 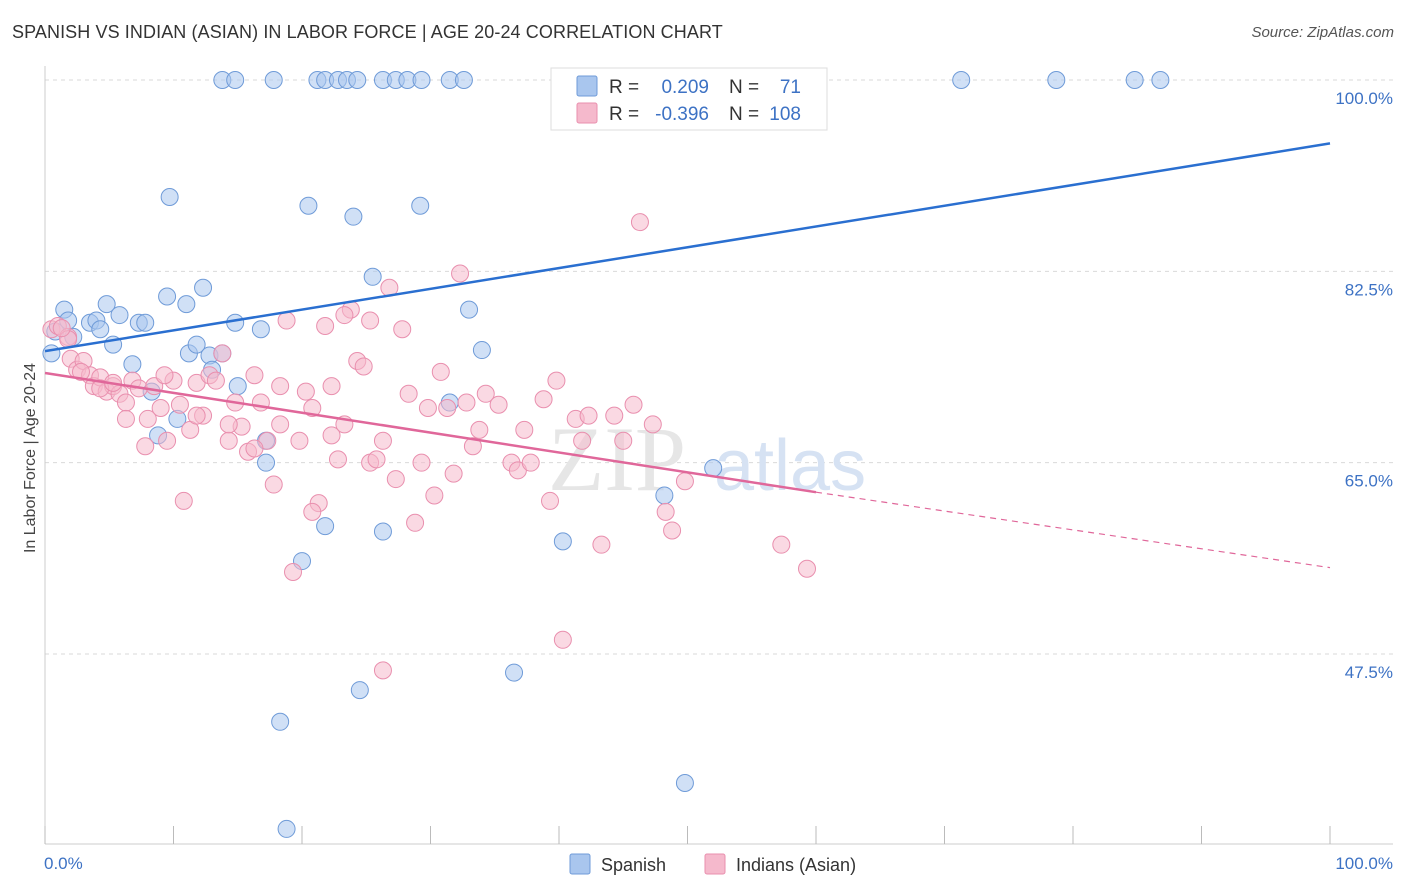 I want to click on legend-swatch-indian, so click(x=587, y=113).